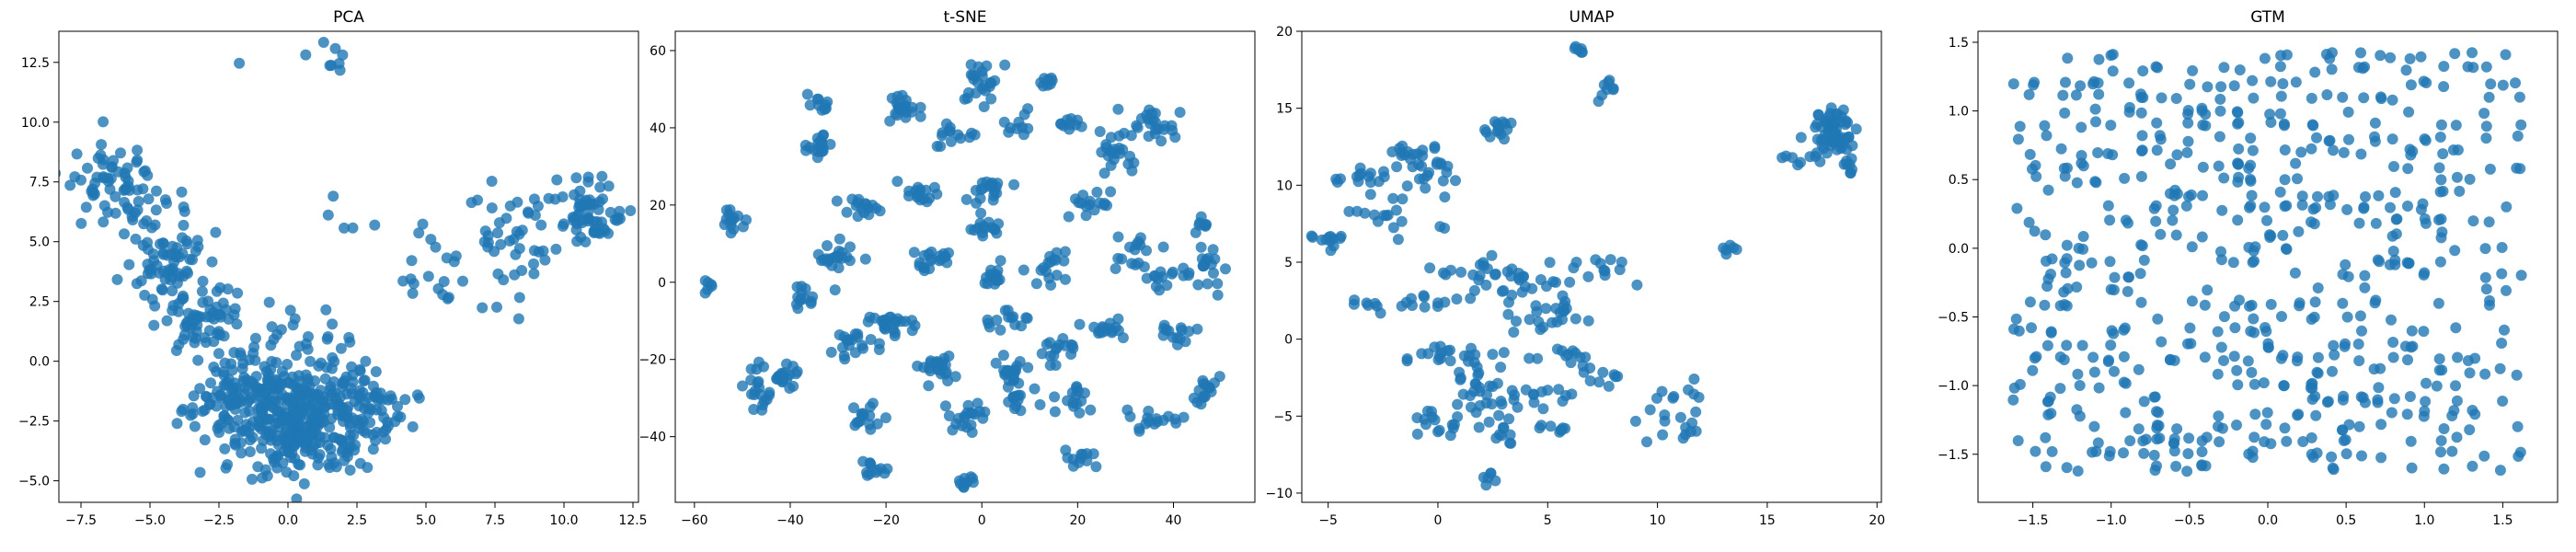 The image size is (2576, 552). What do you see at coordinates (886, 520) in the screenshot?
I see `x-tick-label: −20` at bounding box center [886, 520].